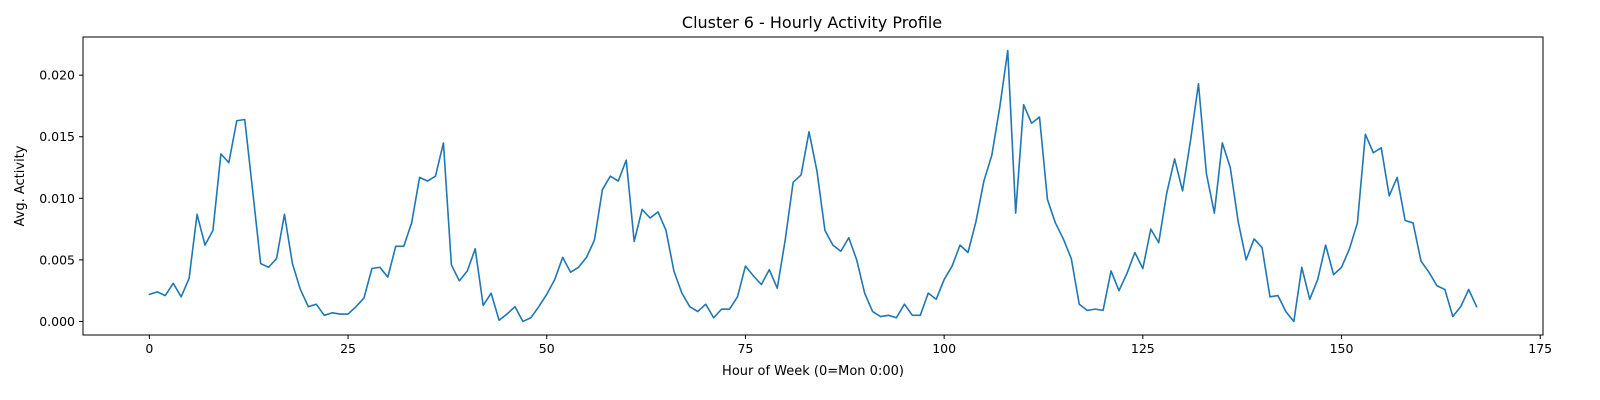  I want to click on y-tick-label: 0.020, so click(57, 75).